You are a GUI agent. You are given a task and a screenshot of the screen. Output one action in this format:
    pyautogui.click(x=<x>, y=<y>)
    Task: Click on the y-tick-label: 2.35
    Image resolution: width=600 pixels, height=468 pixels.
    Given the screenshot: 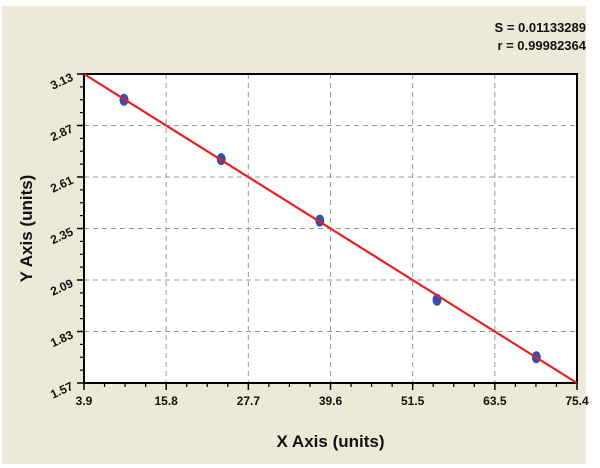 What is the action you would take?
    pyautogui.click(x=61, y=235)
    